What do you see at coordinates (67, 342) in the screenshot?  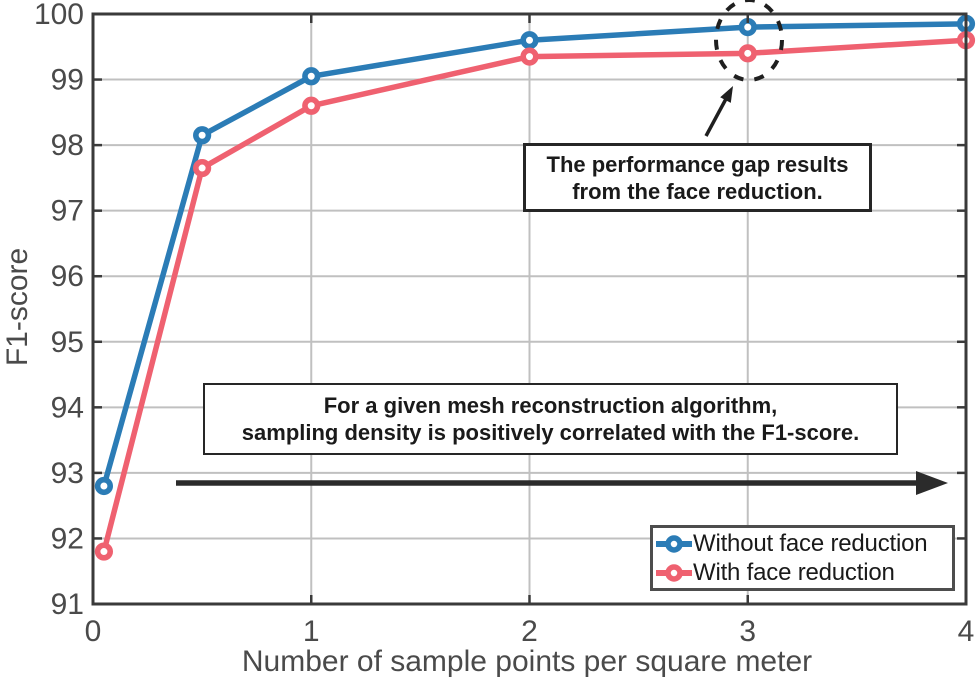 I see `y-tick-label: 95` at bounding box center [67, 342].